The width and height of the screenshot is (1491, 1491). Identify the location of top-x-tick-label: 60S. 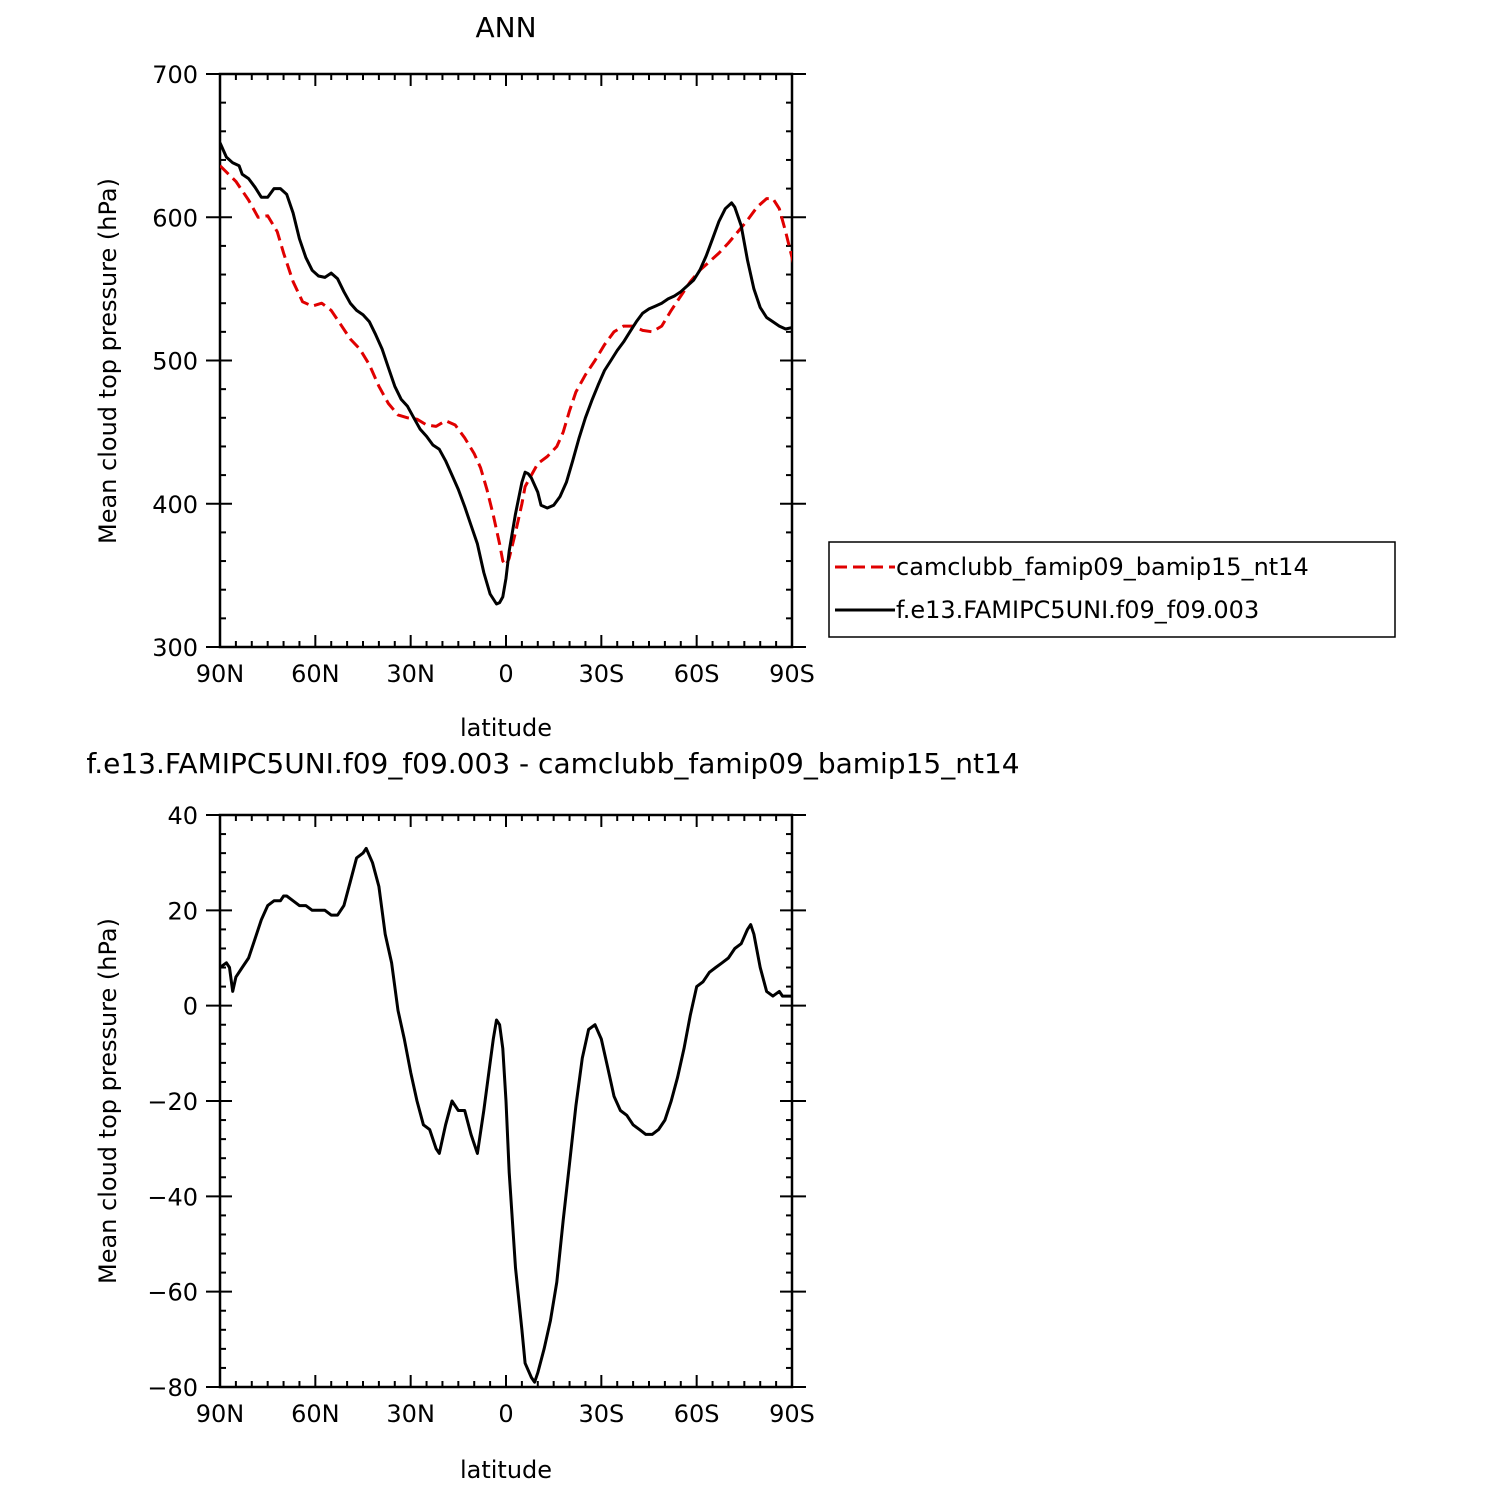
(697, 674).